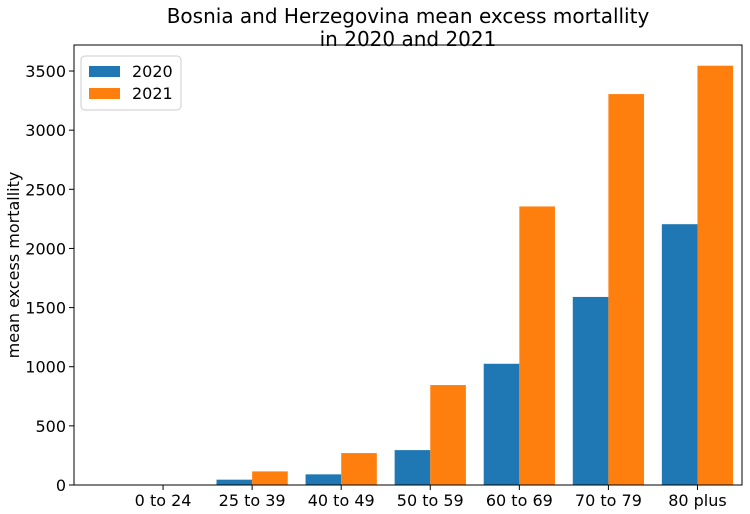  What do you see at coordinates (104, 71) in the screenshot?
I see `legend-swatch-2020` at bounding box center [104, 71].